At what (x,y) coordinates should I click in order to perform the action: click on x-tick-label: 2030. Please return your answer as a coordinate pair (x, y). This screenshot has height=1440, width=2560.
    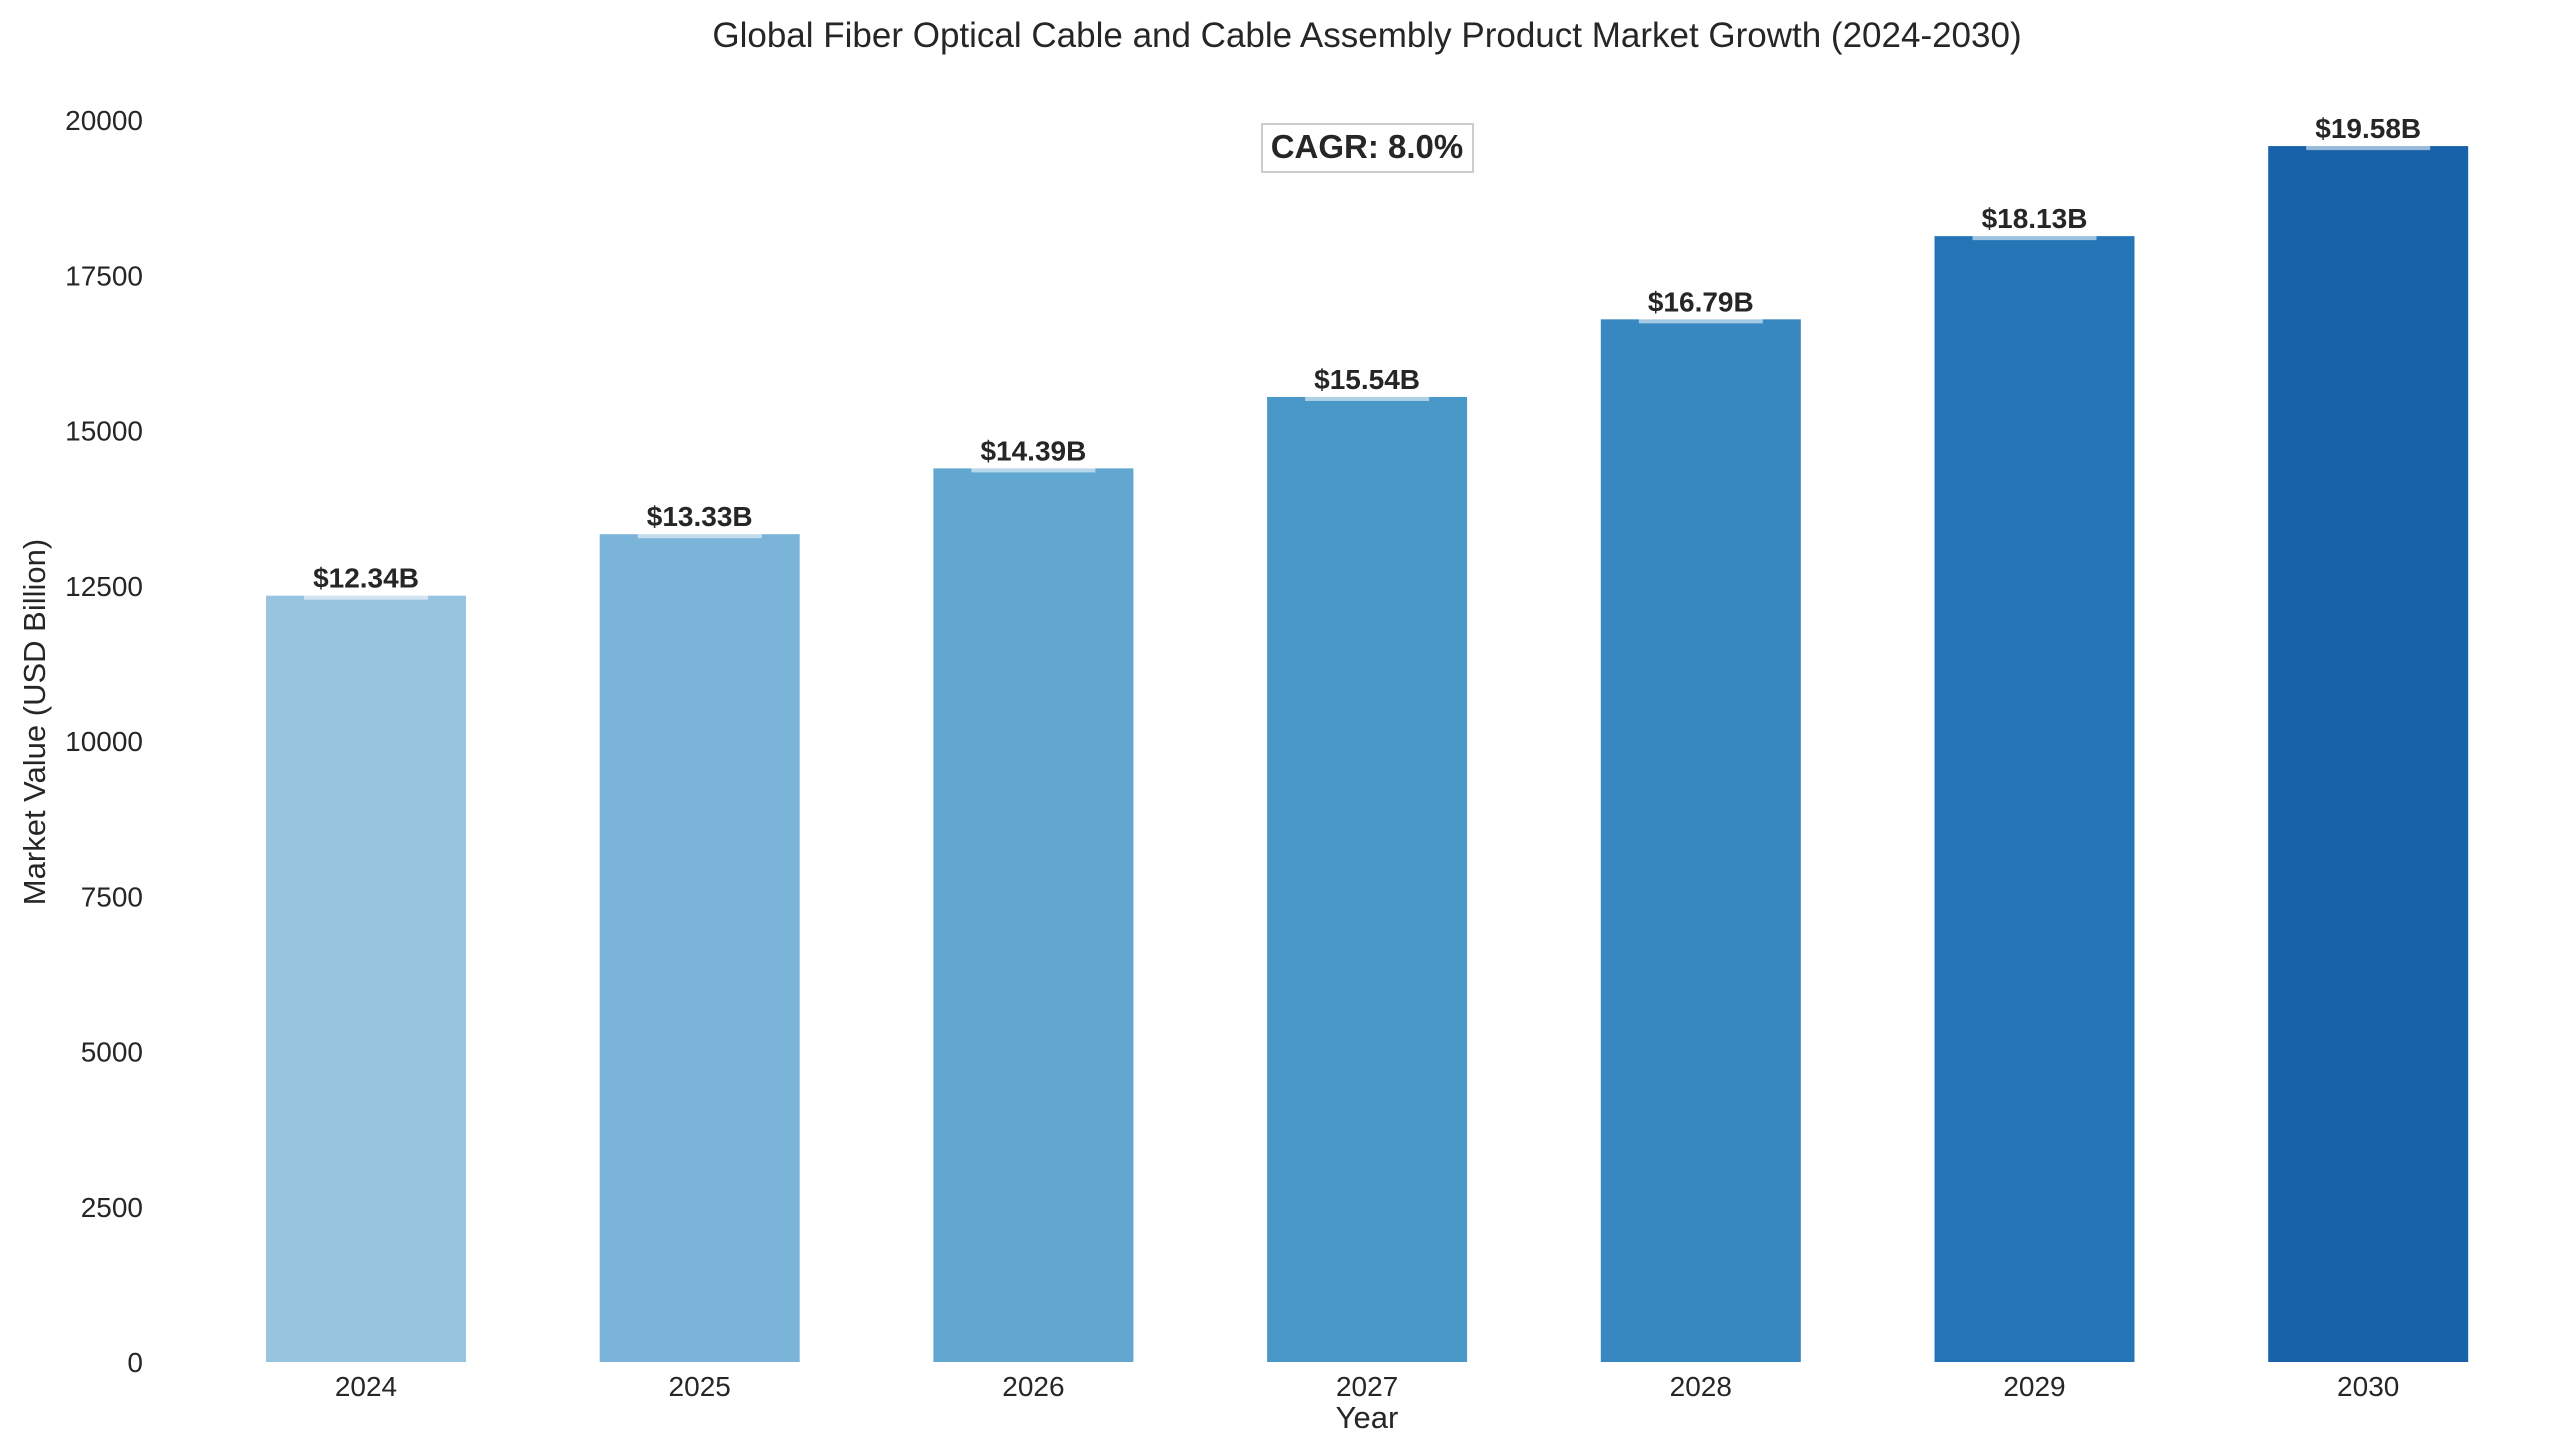
    Looking at the image, I should click on (2368, 1386).